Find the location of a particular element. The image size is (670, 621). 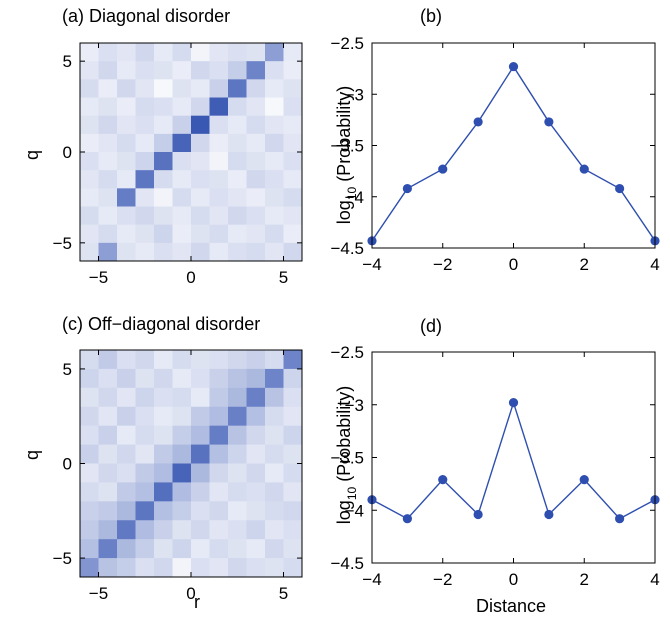

panel-b-xtick-label: 4 is located at coordinates (654, 264).